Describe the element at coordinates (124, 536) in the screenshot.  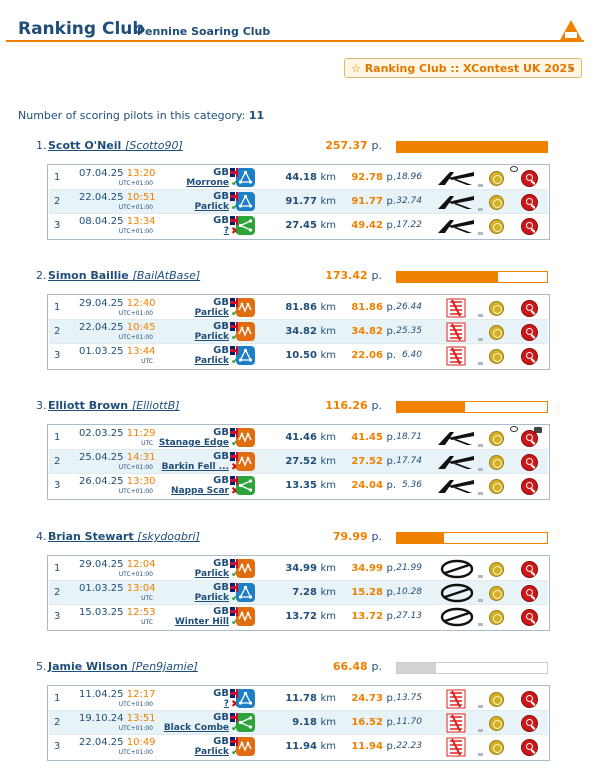
I see `pilot-name-link: Brian Stewart [skydogbri]` at that location.